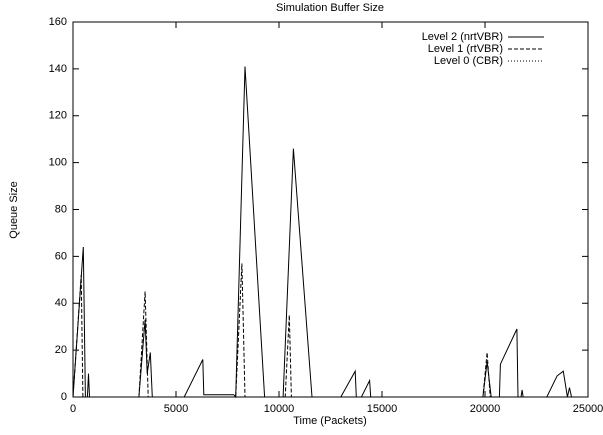  Describe the element at coordinates (279, 409) in the screenshot. I see `x-tick-label: 10000` at that location.